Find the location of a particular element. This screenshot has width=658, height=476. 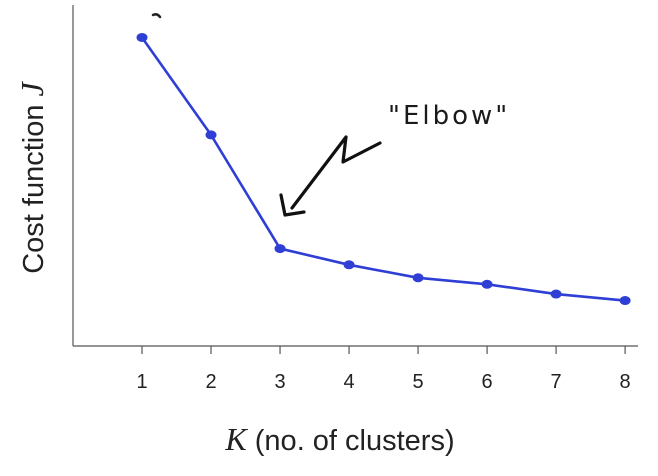

x-axis-label: K (no. of clusters) is located at coordinates (339, 439).